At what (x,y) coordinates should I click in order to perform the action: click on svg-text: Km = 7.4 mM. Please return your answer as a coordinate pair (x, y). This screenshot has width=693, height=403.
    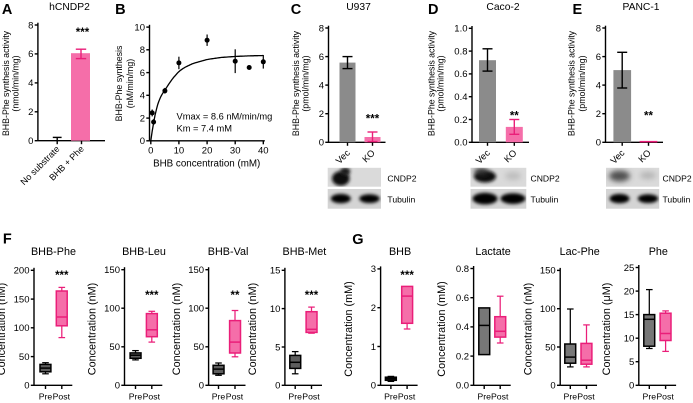
    Looking at the image, I should click on (205, 129).